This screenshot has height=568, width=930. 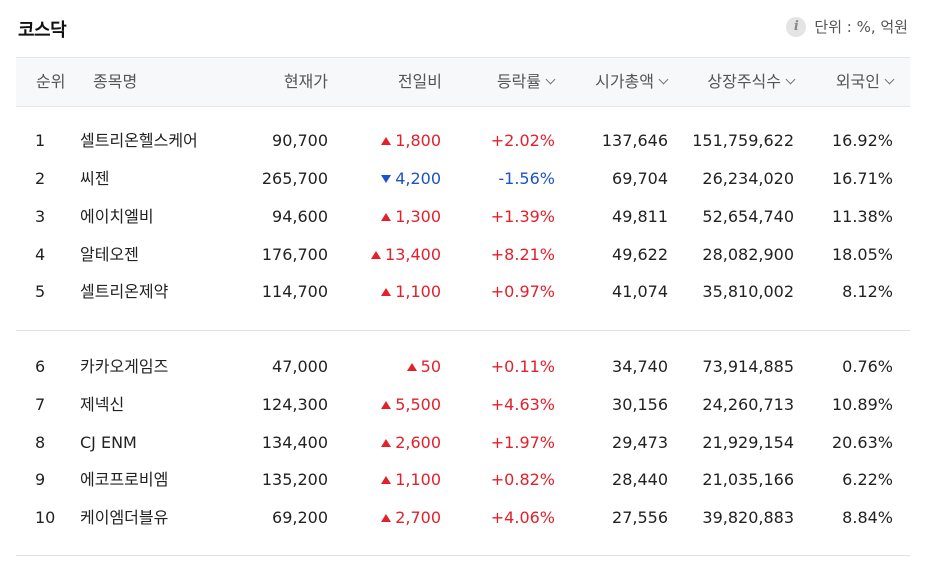 What do you see at coordinates (640, 404) in the screenshot?
I see `market-cap-cell: 30,156` at bounding box center [640, 404].